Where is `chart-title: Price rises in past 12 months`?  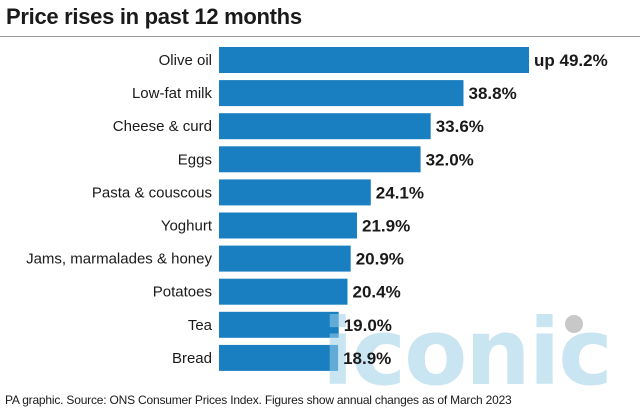
chart-title: Price rises in past 12 months is located at coordinates (154, 16).